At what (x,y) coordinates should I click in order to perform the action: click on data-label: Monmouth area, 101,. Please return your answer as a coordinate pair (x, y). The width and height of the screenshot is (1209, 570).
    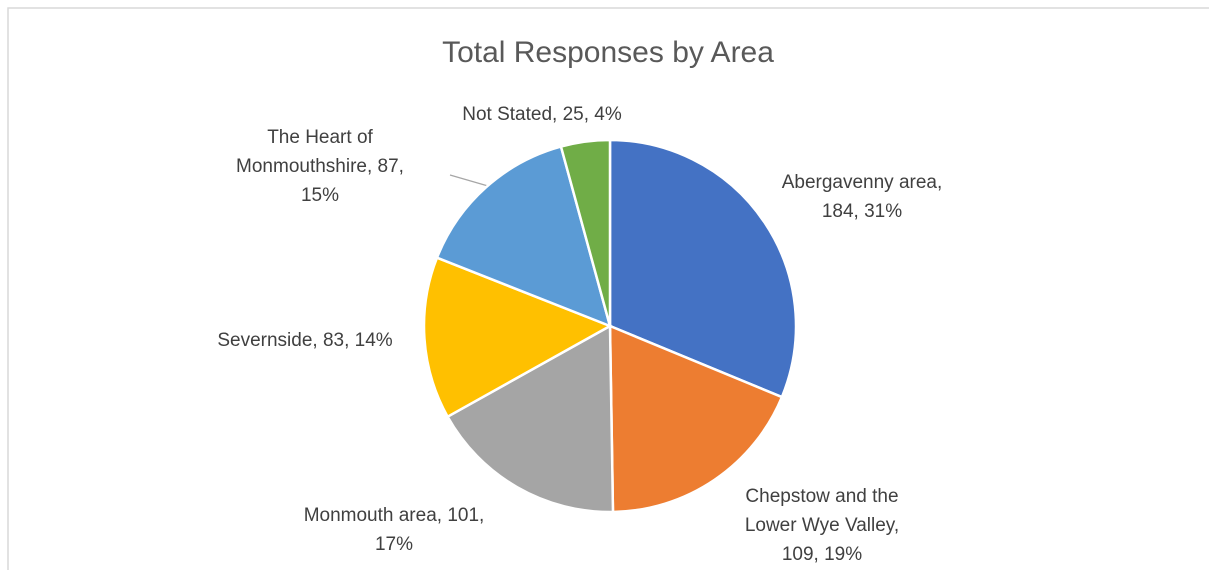
    Looking at the image, I should click on (394, 515).